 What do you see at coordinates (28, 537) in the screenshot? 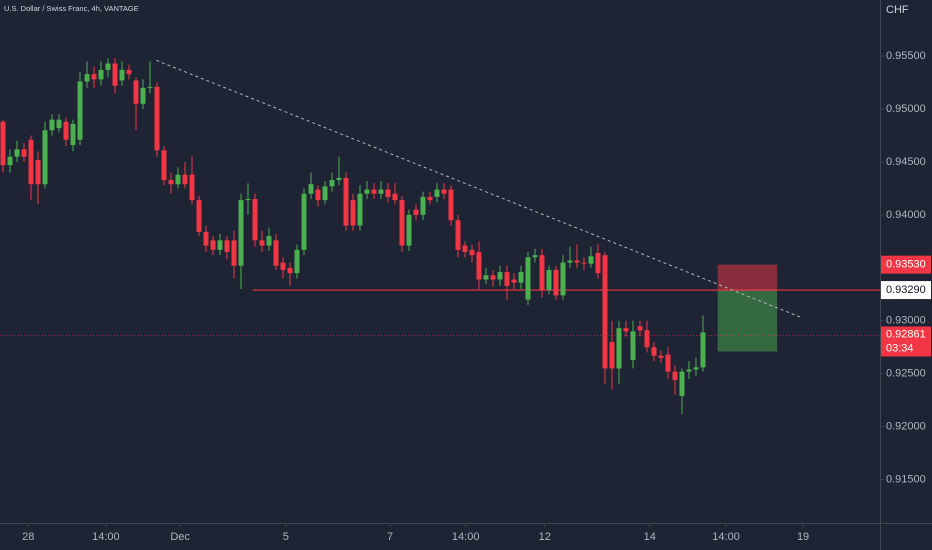
I see `x-tick-label: 28` at bounding box center [28, 537].